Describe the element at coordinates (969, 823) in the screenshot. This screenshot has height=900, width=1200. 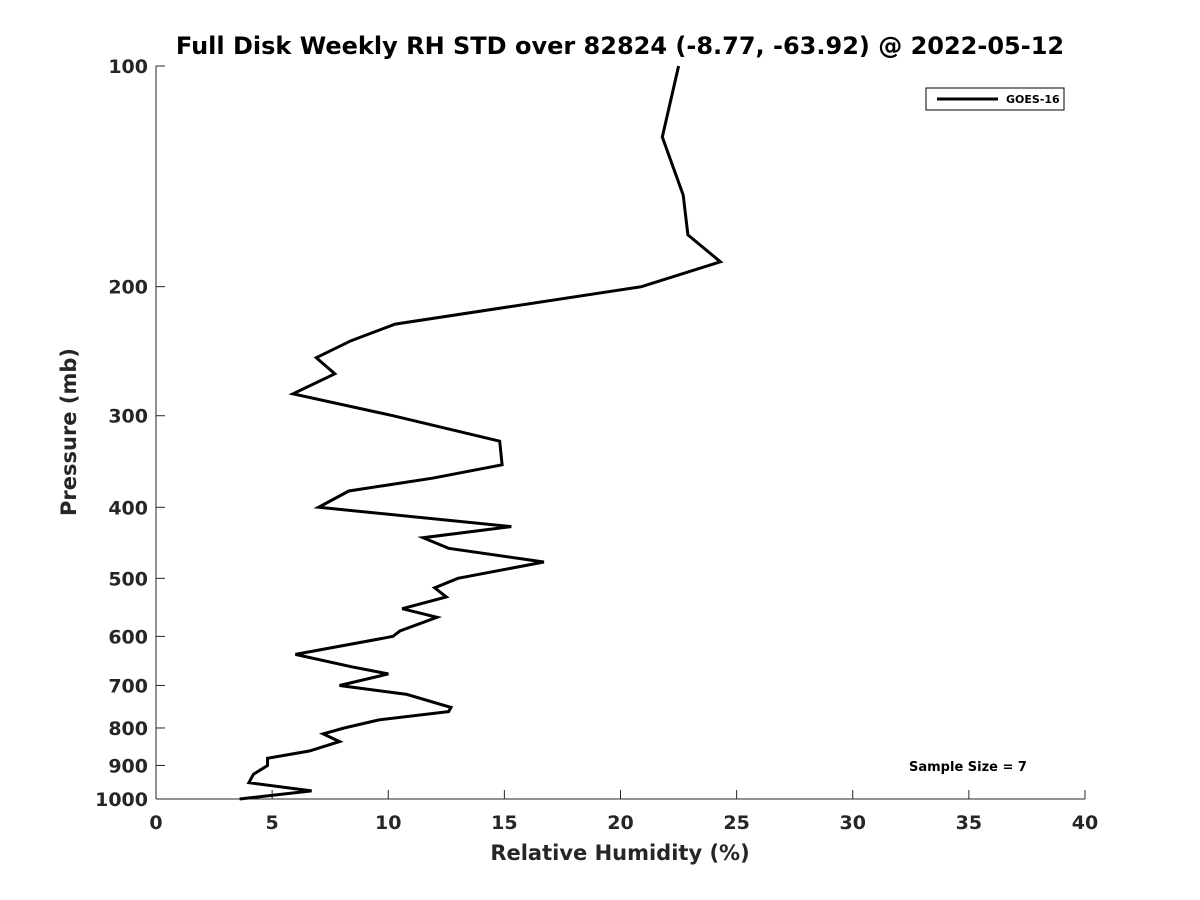
I see `x-tick-label: 35` at that location.